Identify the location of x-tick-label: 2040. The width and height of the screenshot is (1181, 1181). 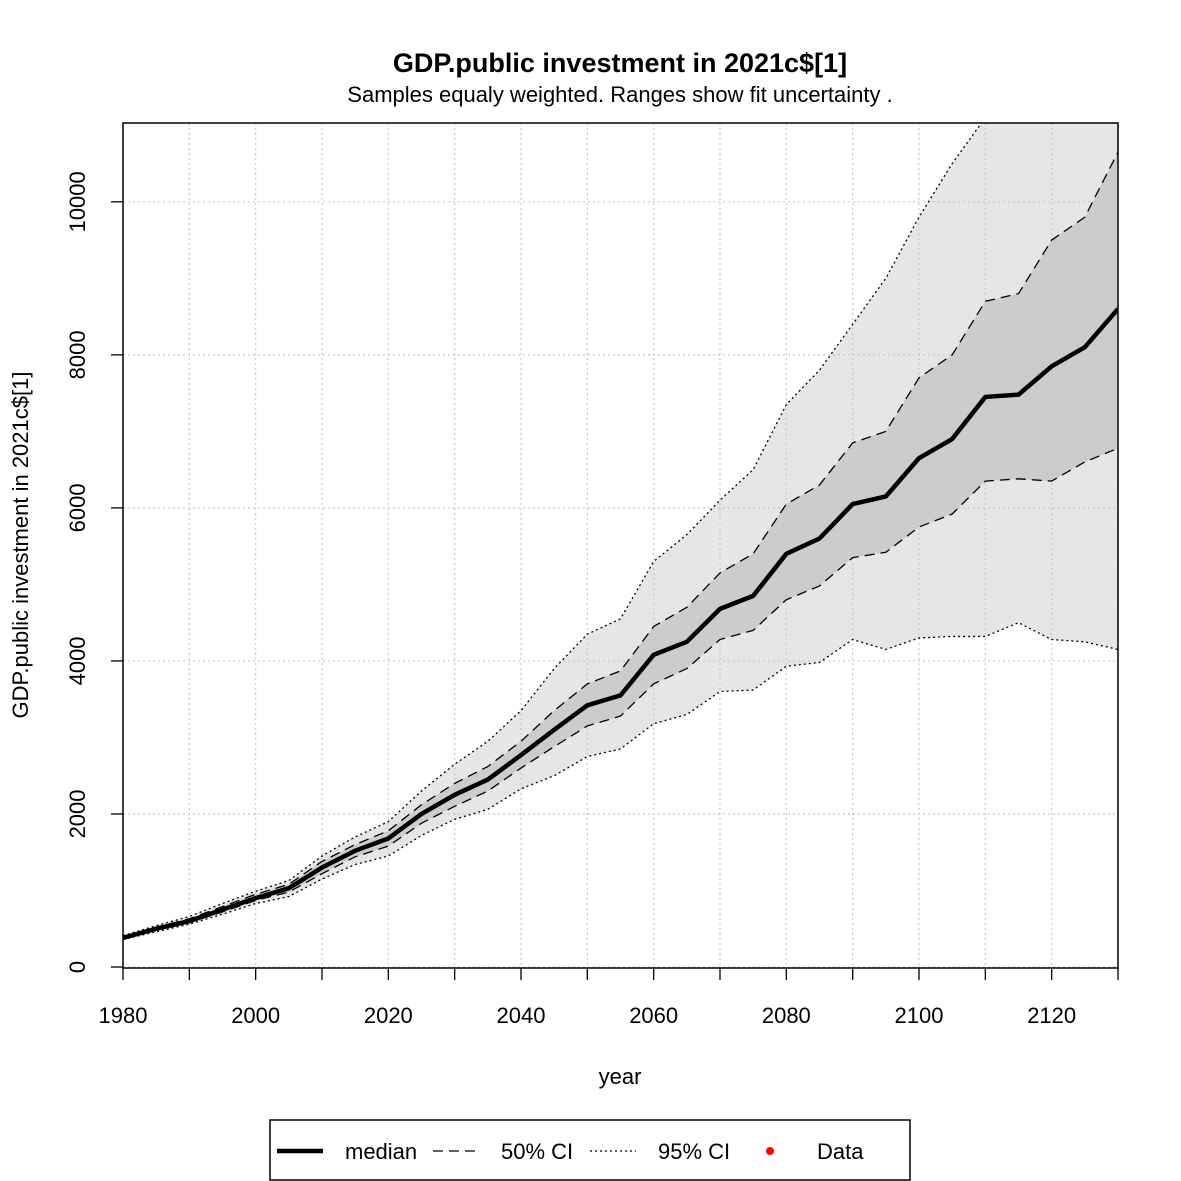
(521, 1015).